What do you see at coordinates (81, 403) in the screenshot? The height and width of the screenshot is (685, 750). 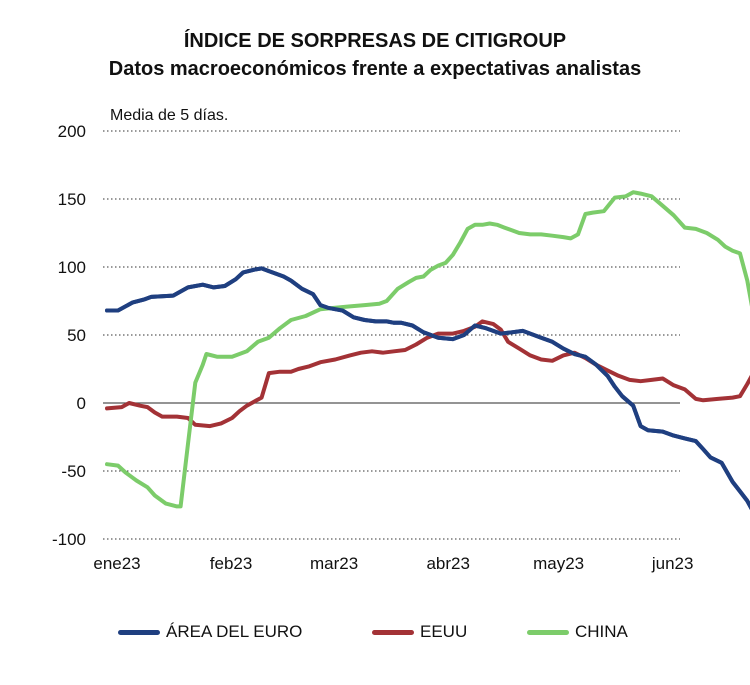 I see `y-tick-label: 0` at bounding box center [81, 403].